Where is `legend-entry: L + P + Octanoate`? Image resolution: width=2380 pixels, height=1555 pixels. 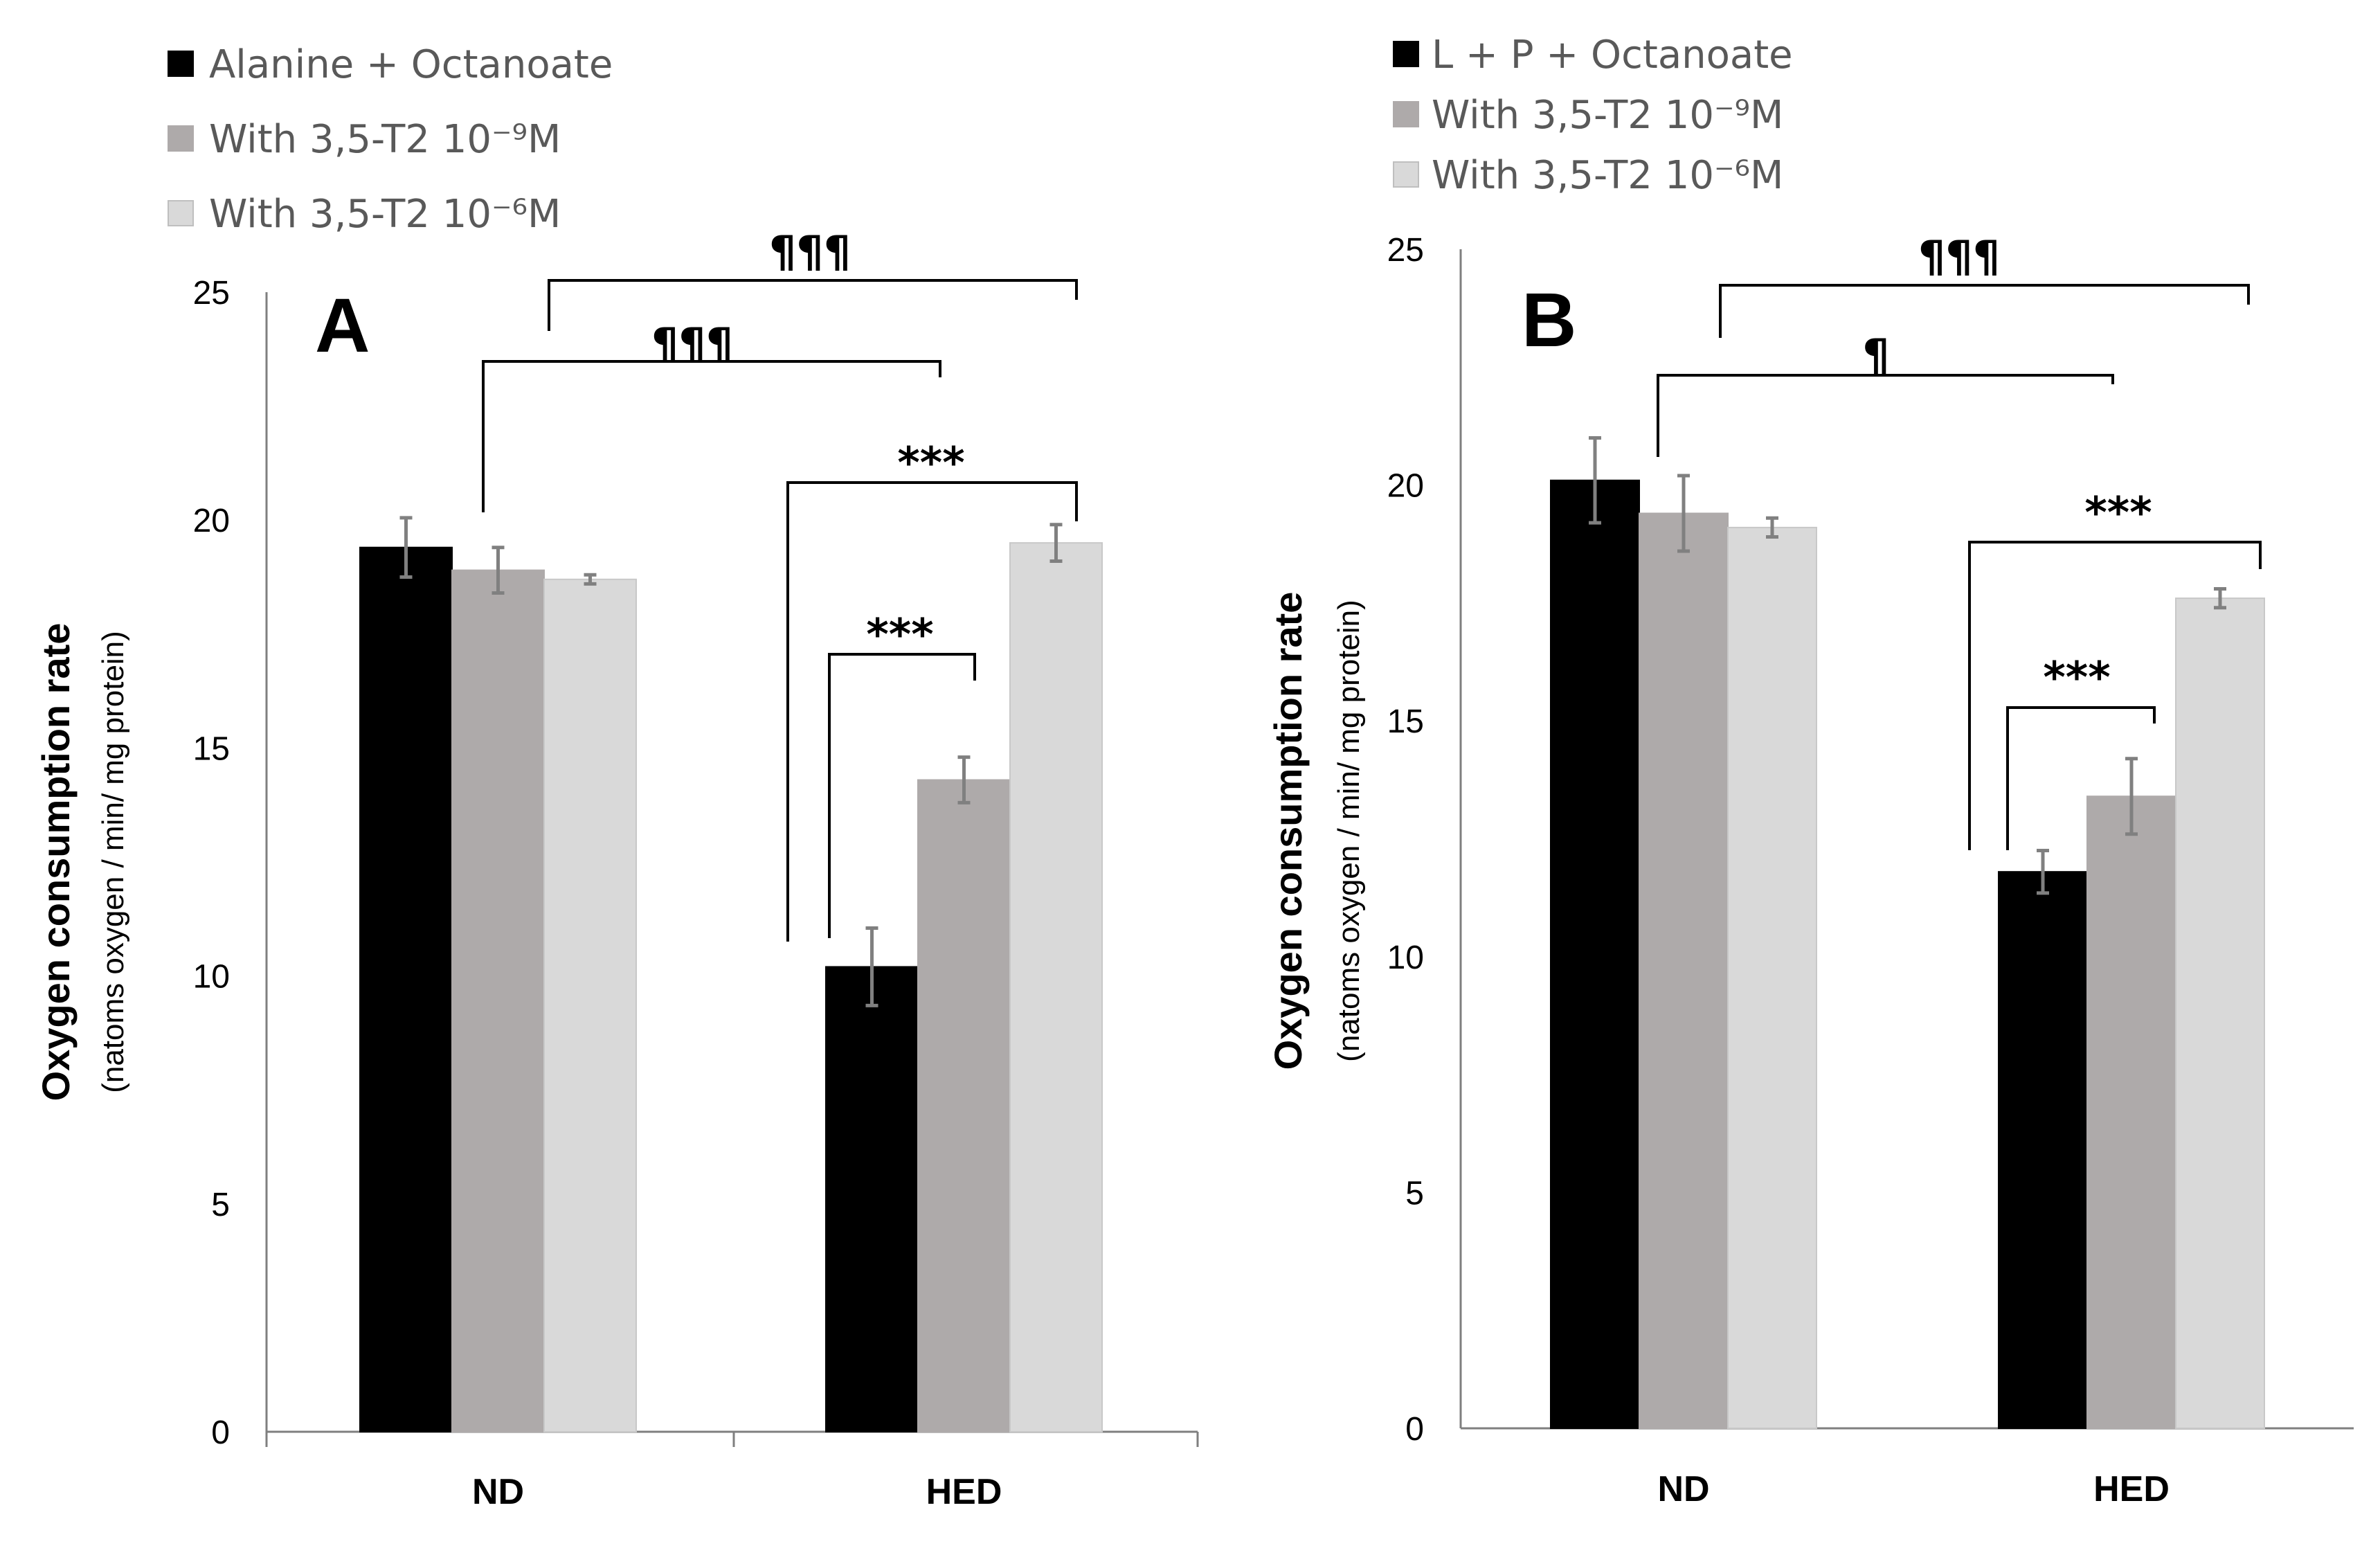
legend-entry: L + P + Octanoate is located at coordinates (1612, 55).